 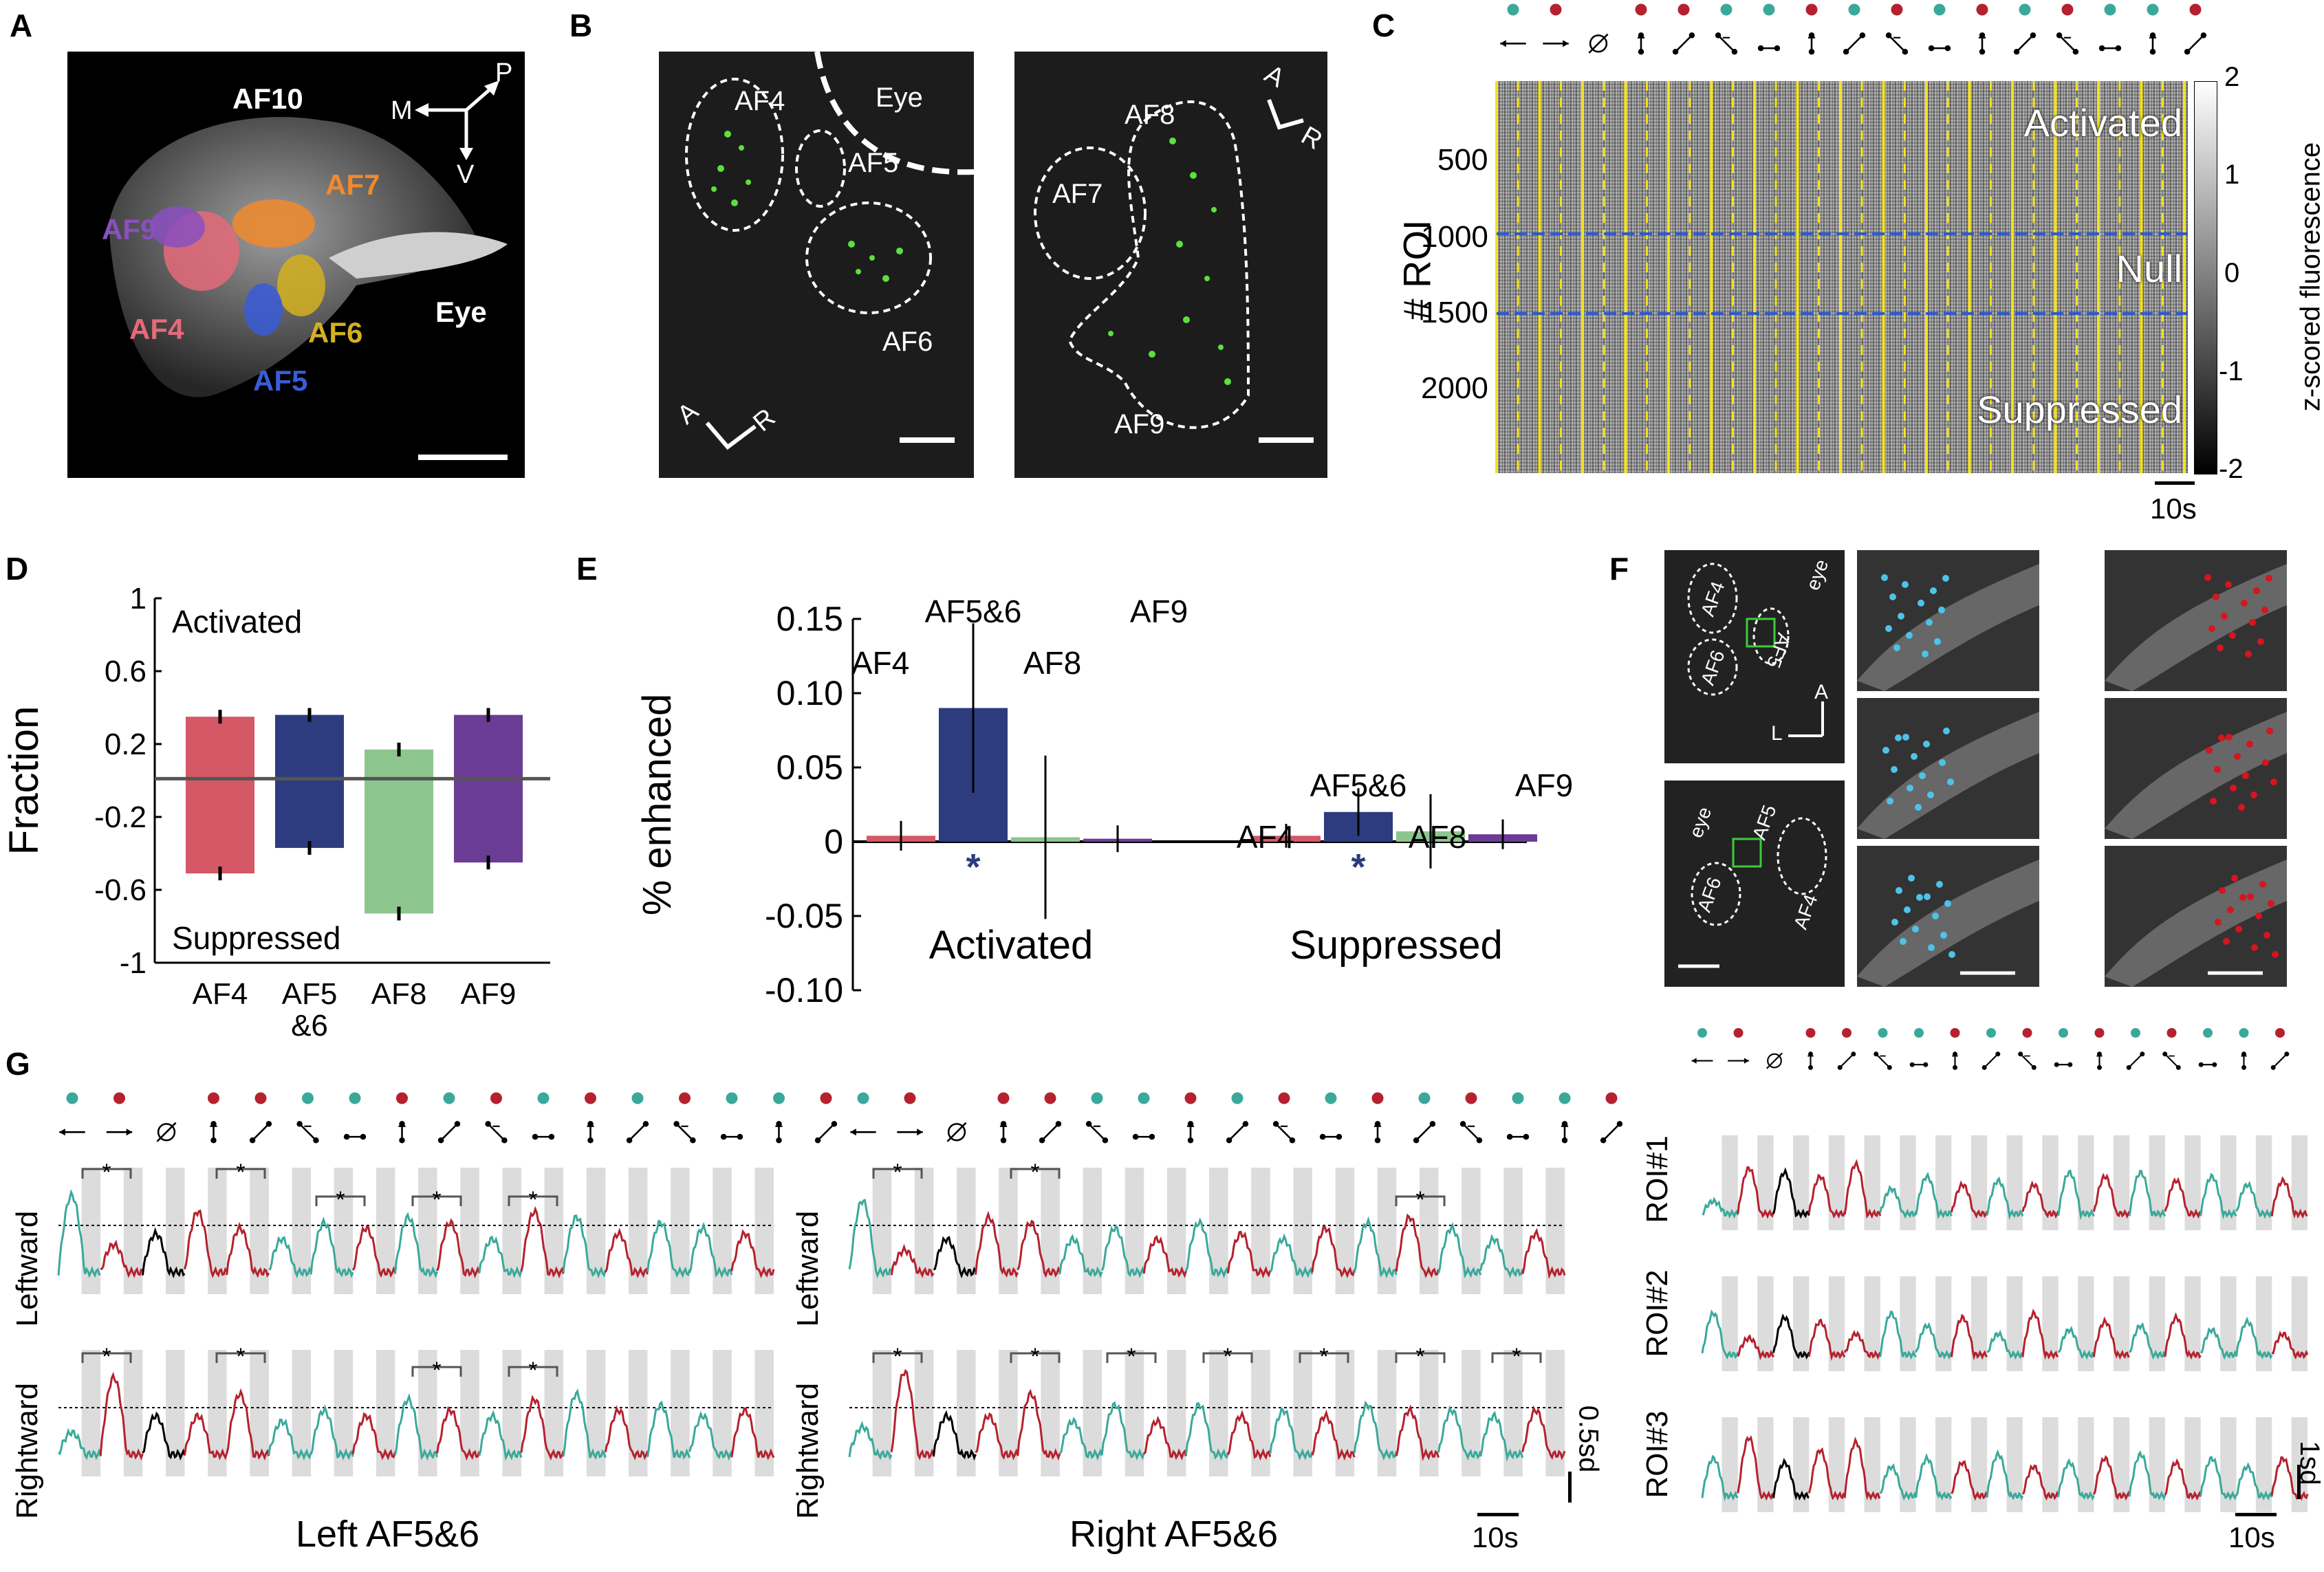 I want to click on roi-label-1: ROI#1, so click(x=1657, y=1179).